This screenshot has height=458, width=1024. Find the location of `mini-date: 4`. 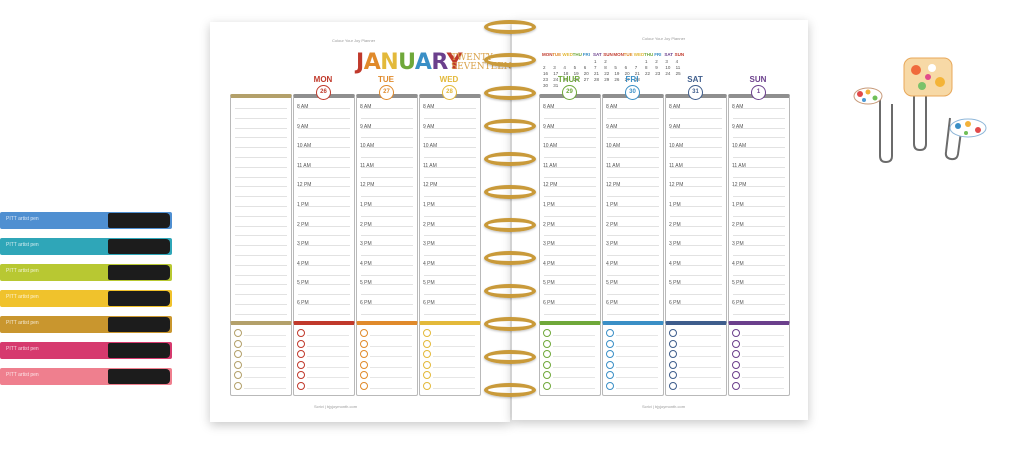

mini-date: 4 is located at coordinates (564, 67).